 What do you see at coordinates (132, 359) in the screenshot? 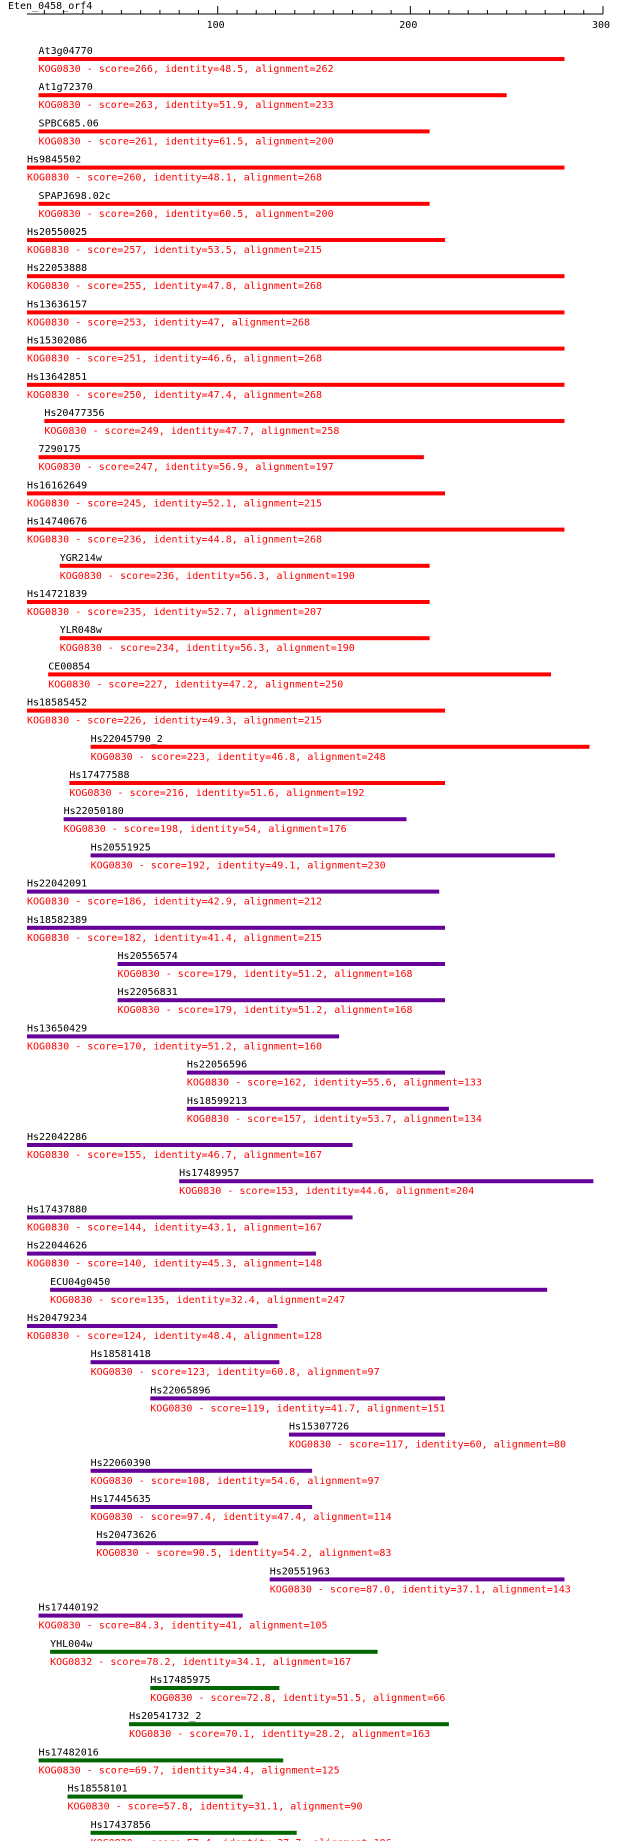
I see `hit-score: 251` at bounding box center [132, 359].